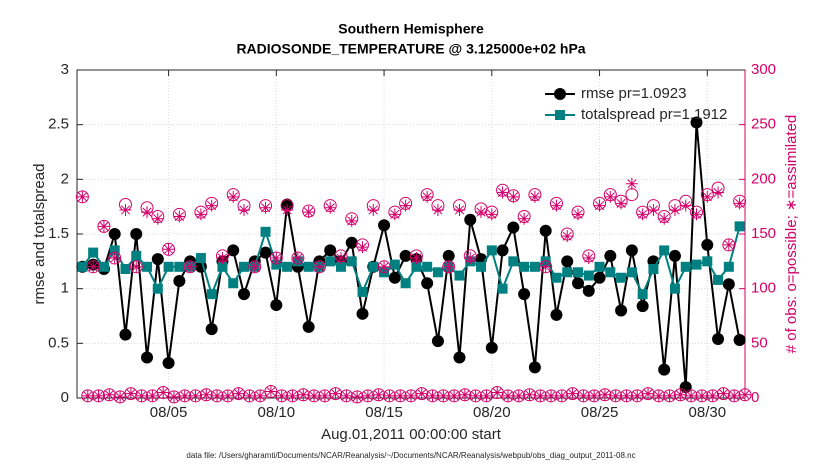  What do you see at coordinates (763, 124) in the screenshot?
I see `y2-tick-label: 250` at bounding box center [763, 124].